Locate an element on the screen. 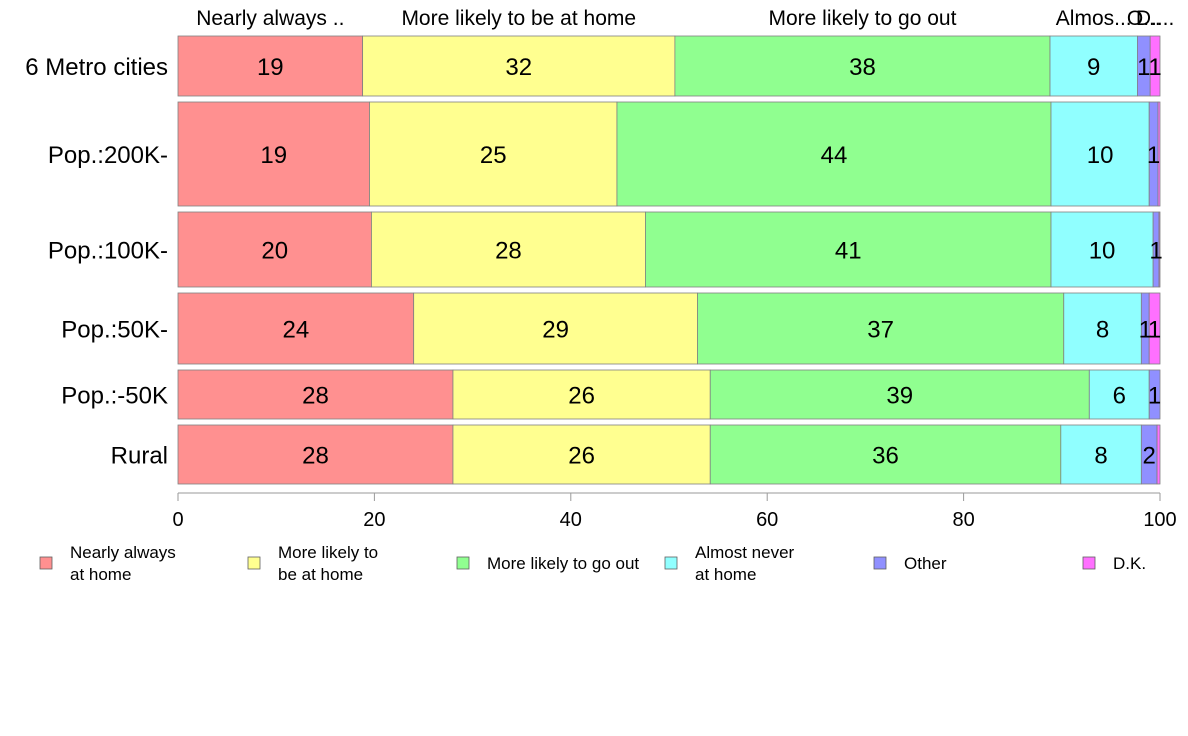 The width and height of the screenshot is (1188, 736). segment-label: 25 is located at coordinates (493, 155).